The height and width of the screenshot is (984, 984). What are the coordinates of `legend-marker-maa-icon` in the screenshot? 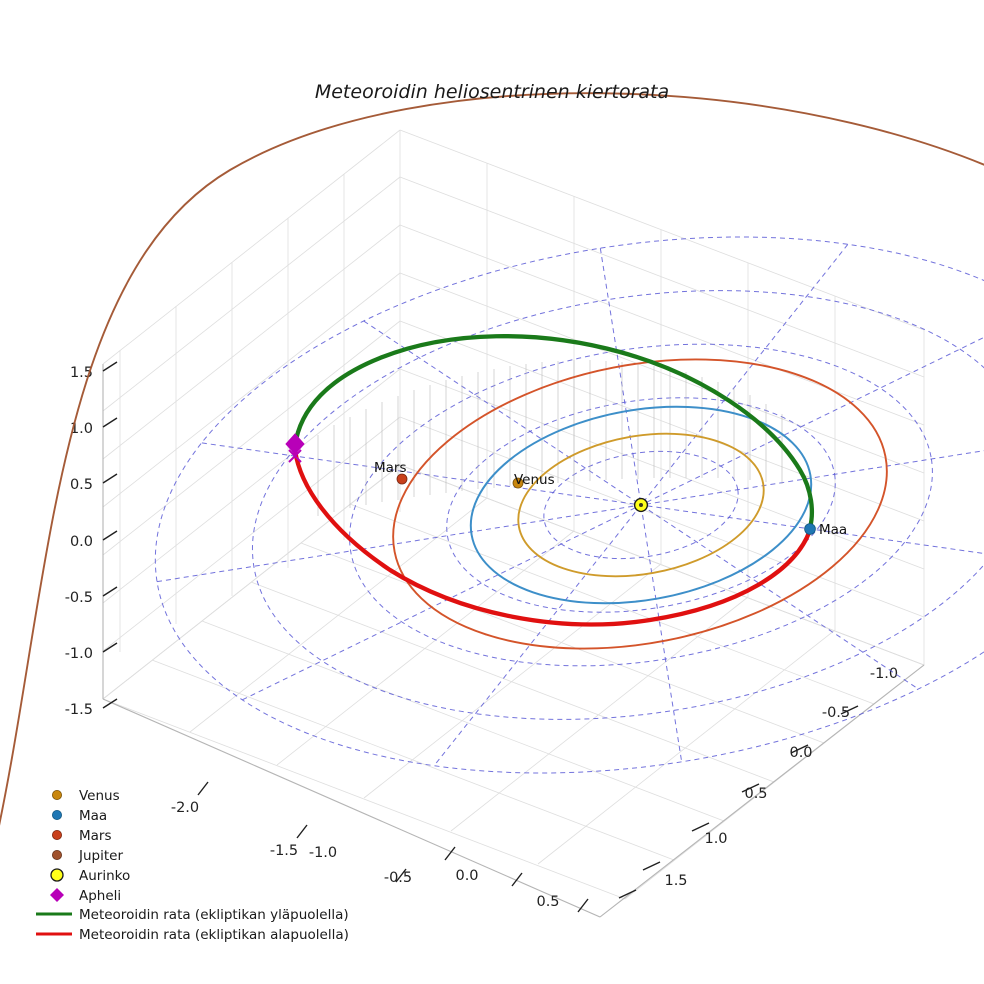 It's located at (57, 815).